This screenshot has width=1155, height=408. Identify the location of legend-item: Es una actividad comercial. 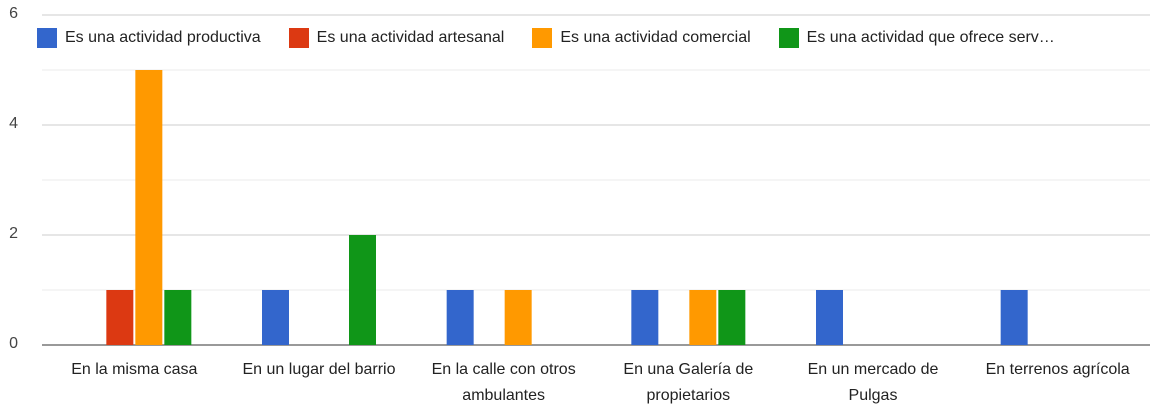
(641, 38).